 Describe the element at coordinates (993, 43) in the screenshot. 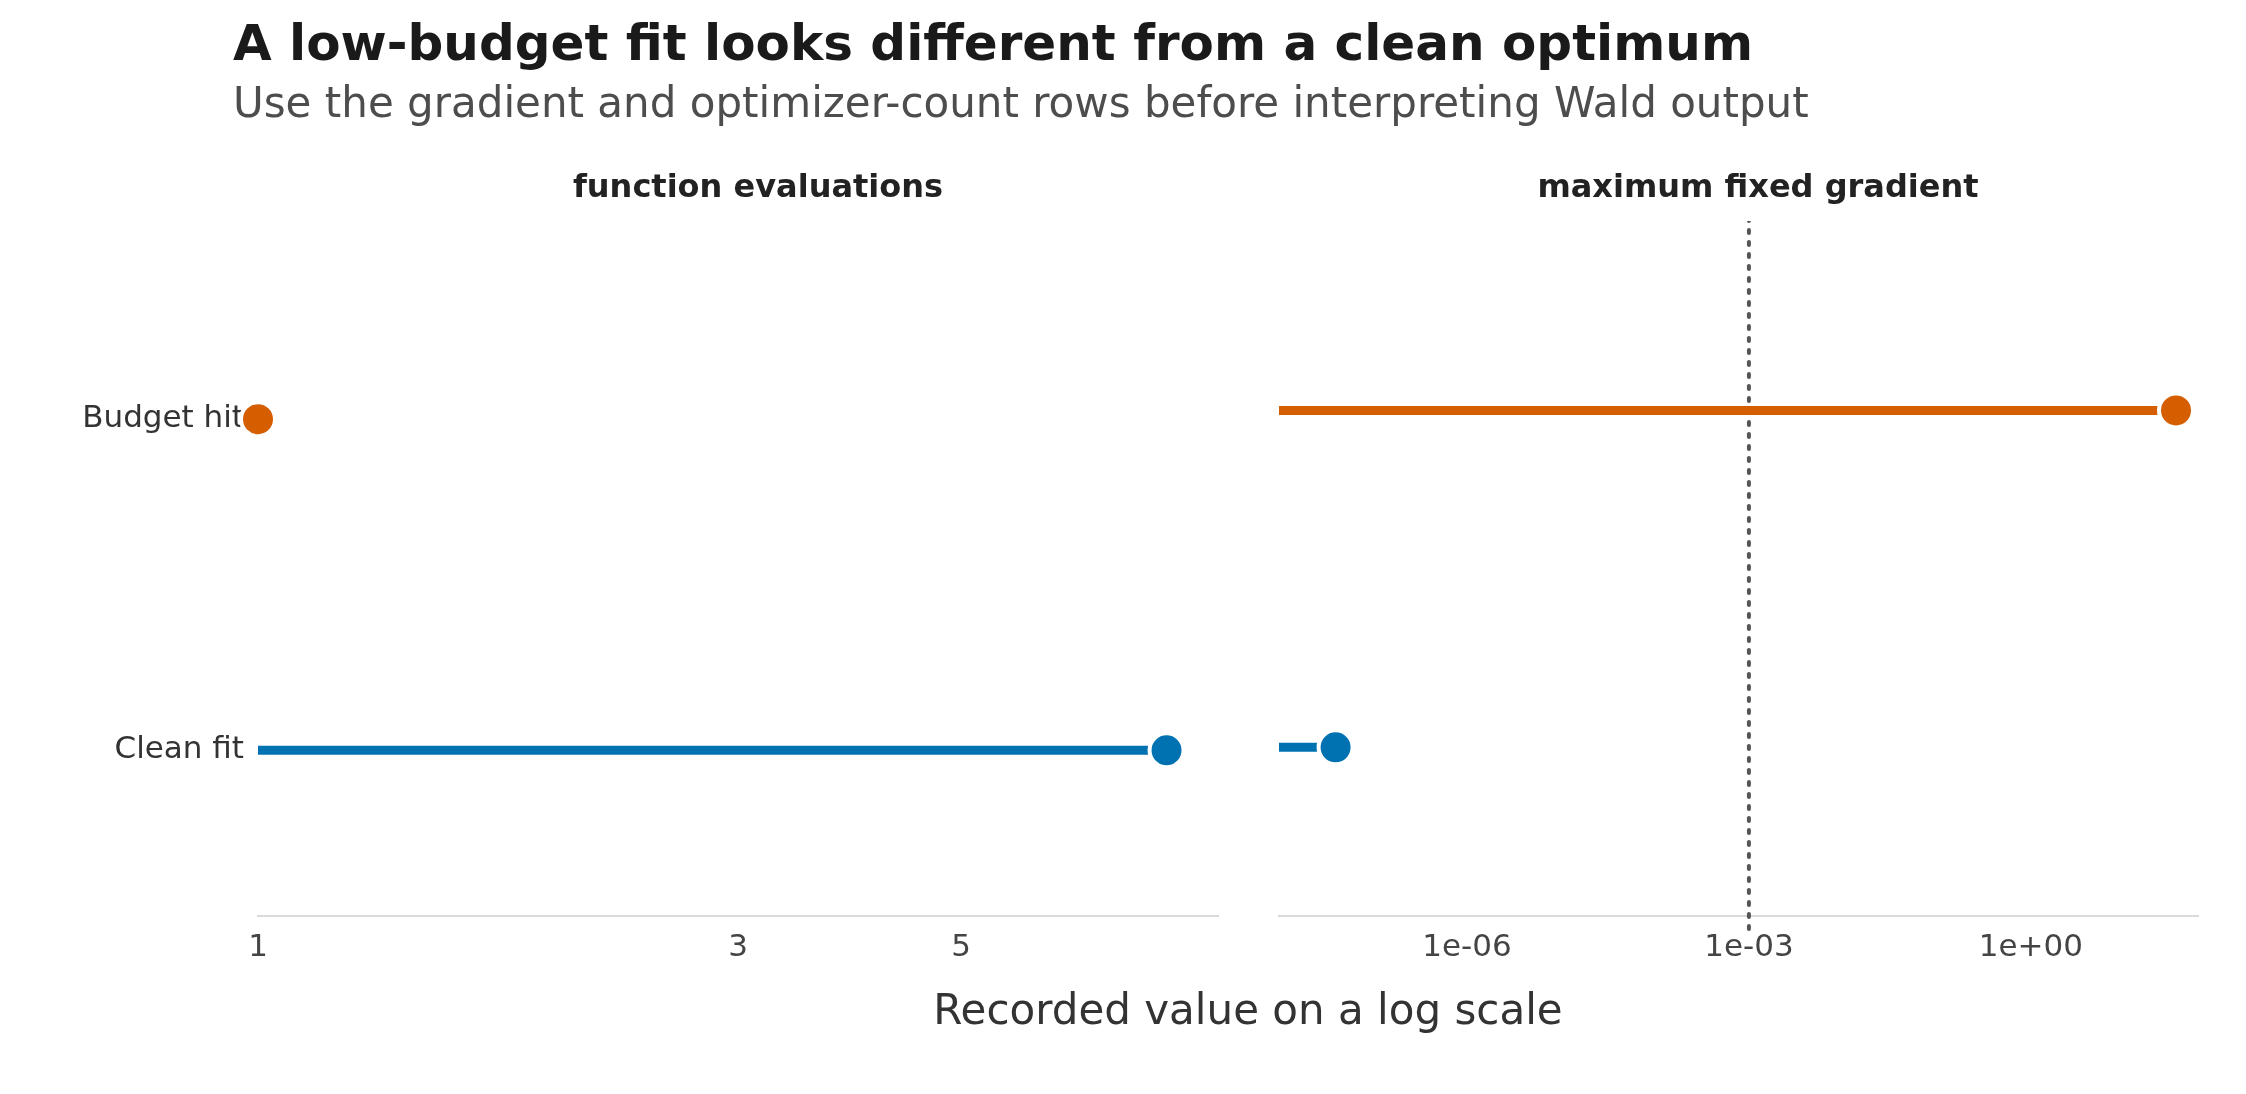

I see `chart-title: A low-budget fit looks different from a clean optimum` at that location.